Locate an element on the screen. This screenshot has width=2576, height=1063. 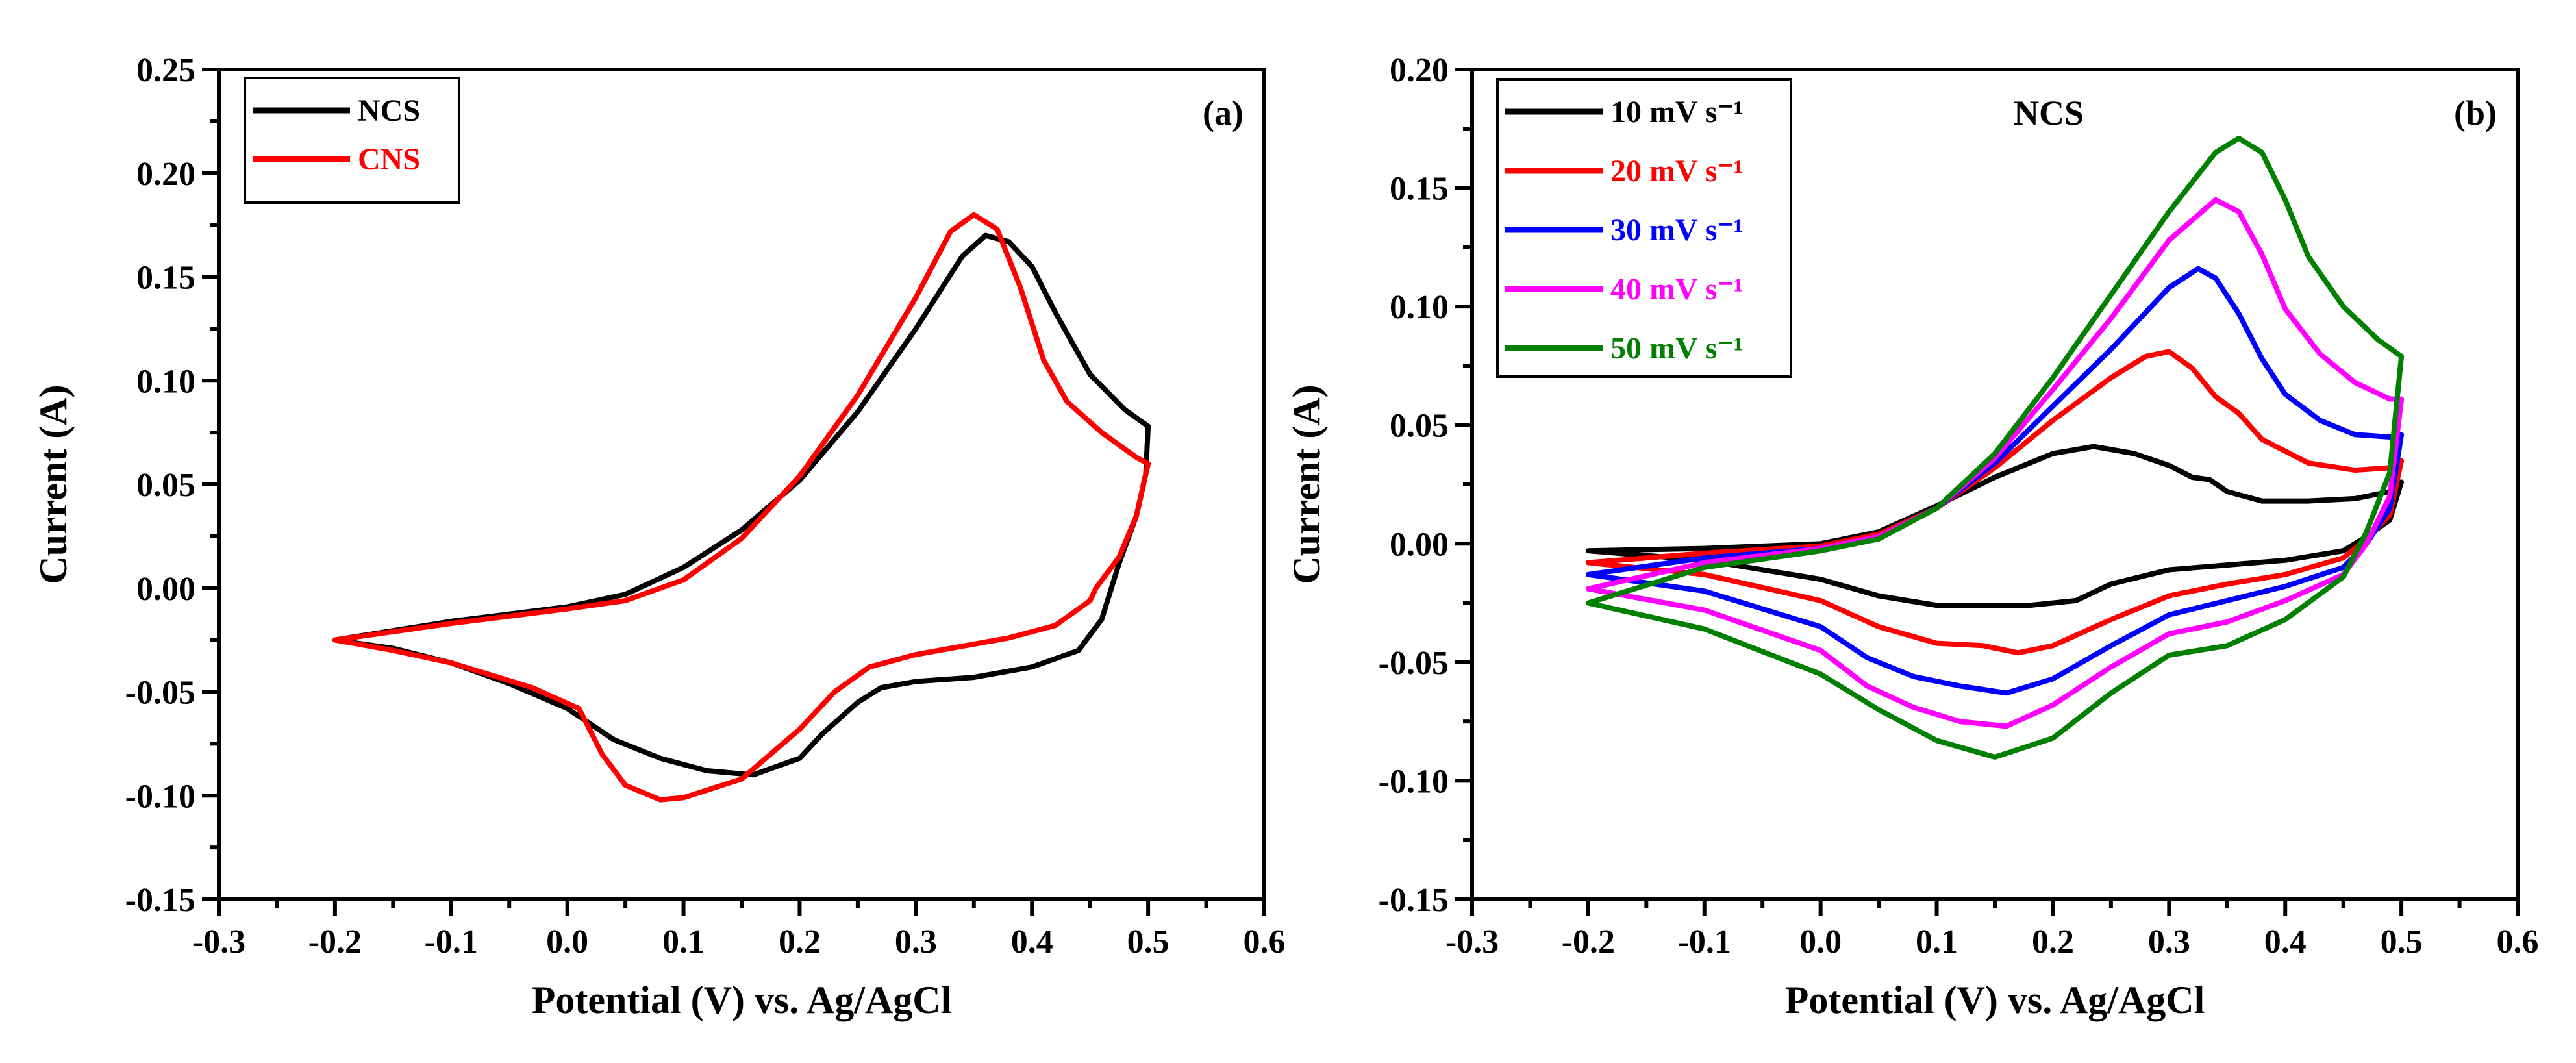
legend-label: 40 mV s⁻¹ is located at coordinates (1676, 289).